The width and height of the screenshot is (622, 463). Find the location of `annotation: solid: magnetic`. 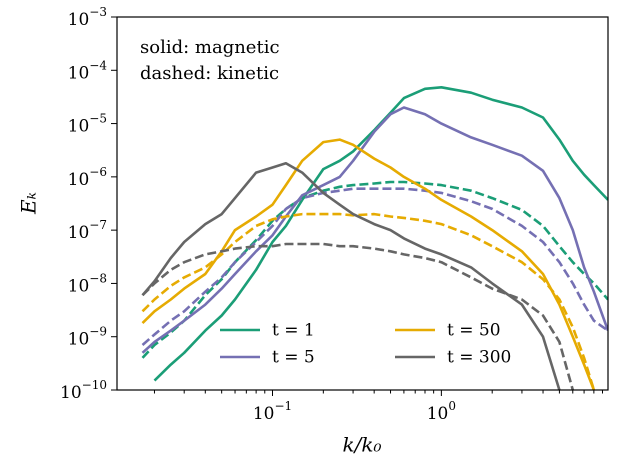

annotation: solid: magnetic is located at coordinates (210, 47).